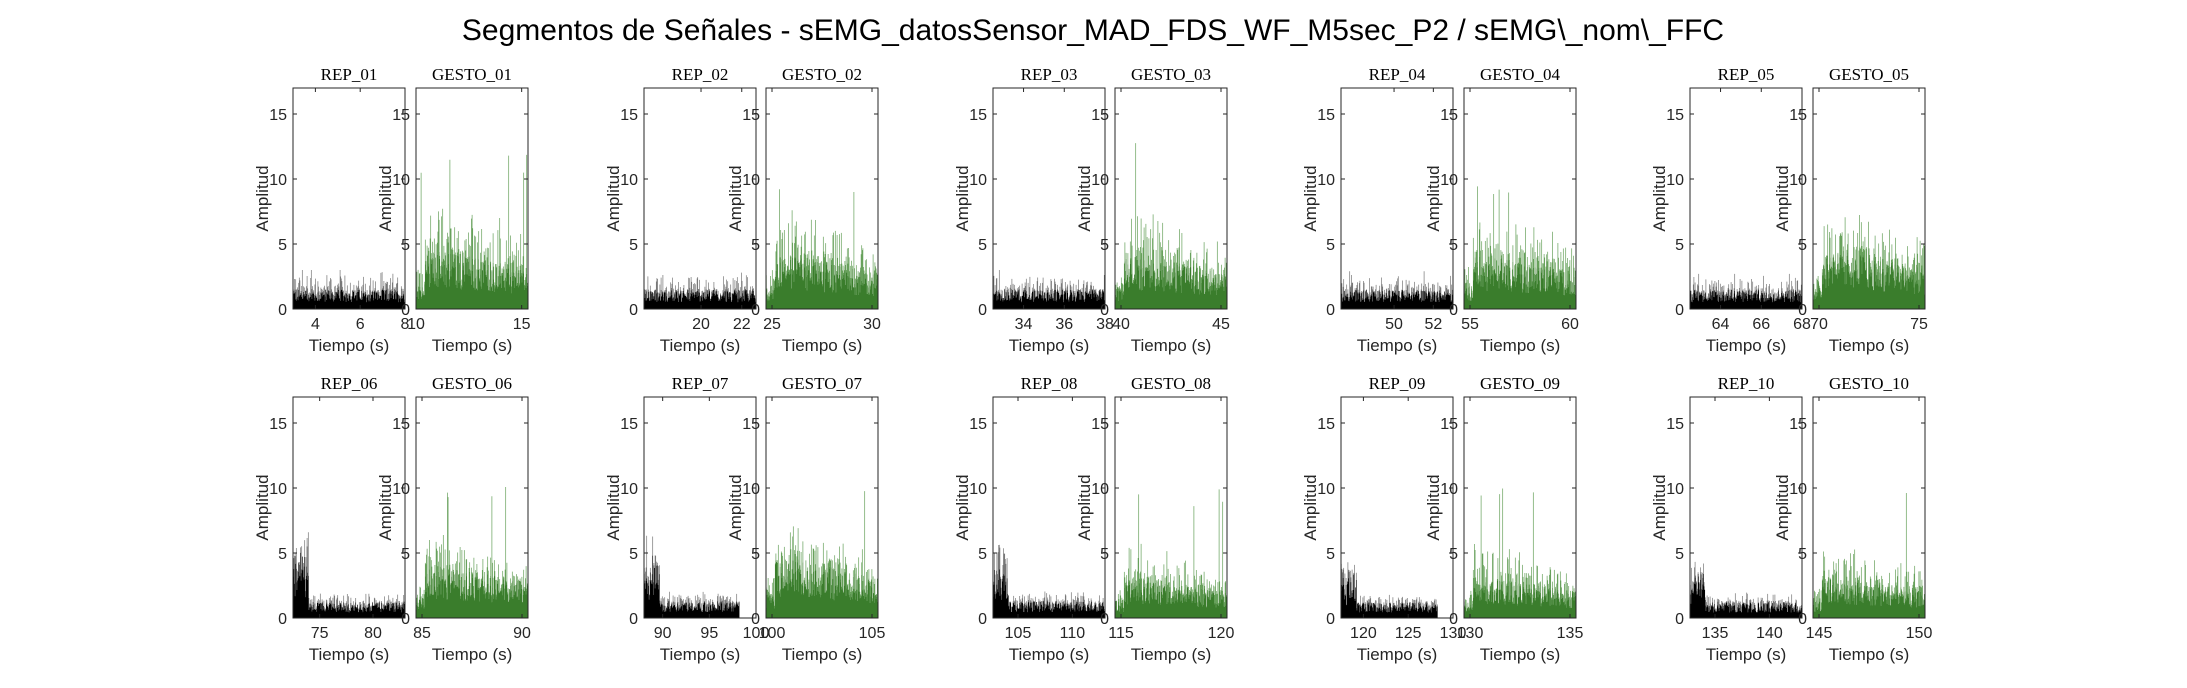 The width and height of the screenshot is (2187, 688). Describe the element at coordinates (1721, 324) in the screenshot. I see `x-tick-label: 64` at that location.